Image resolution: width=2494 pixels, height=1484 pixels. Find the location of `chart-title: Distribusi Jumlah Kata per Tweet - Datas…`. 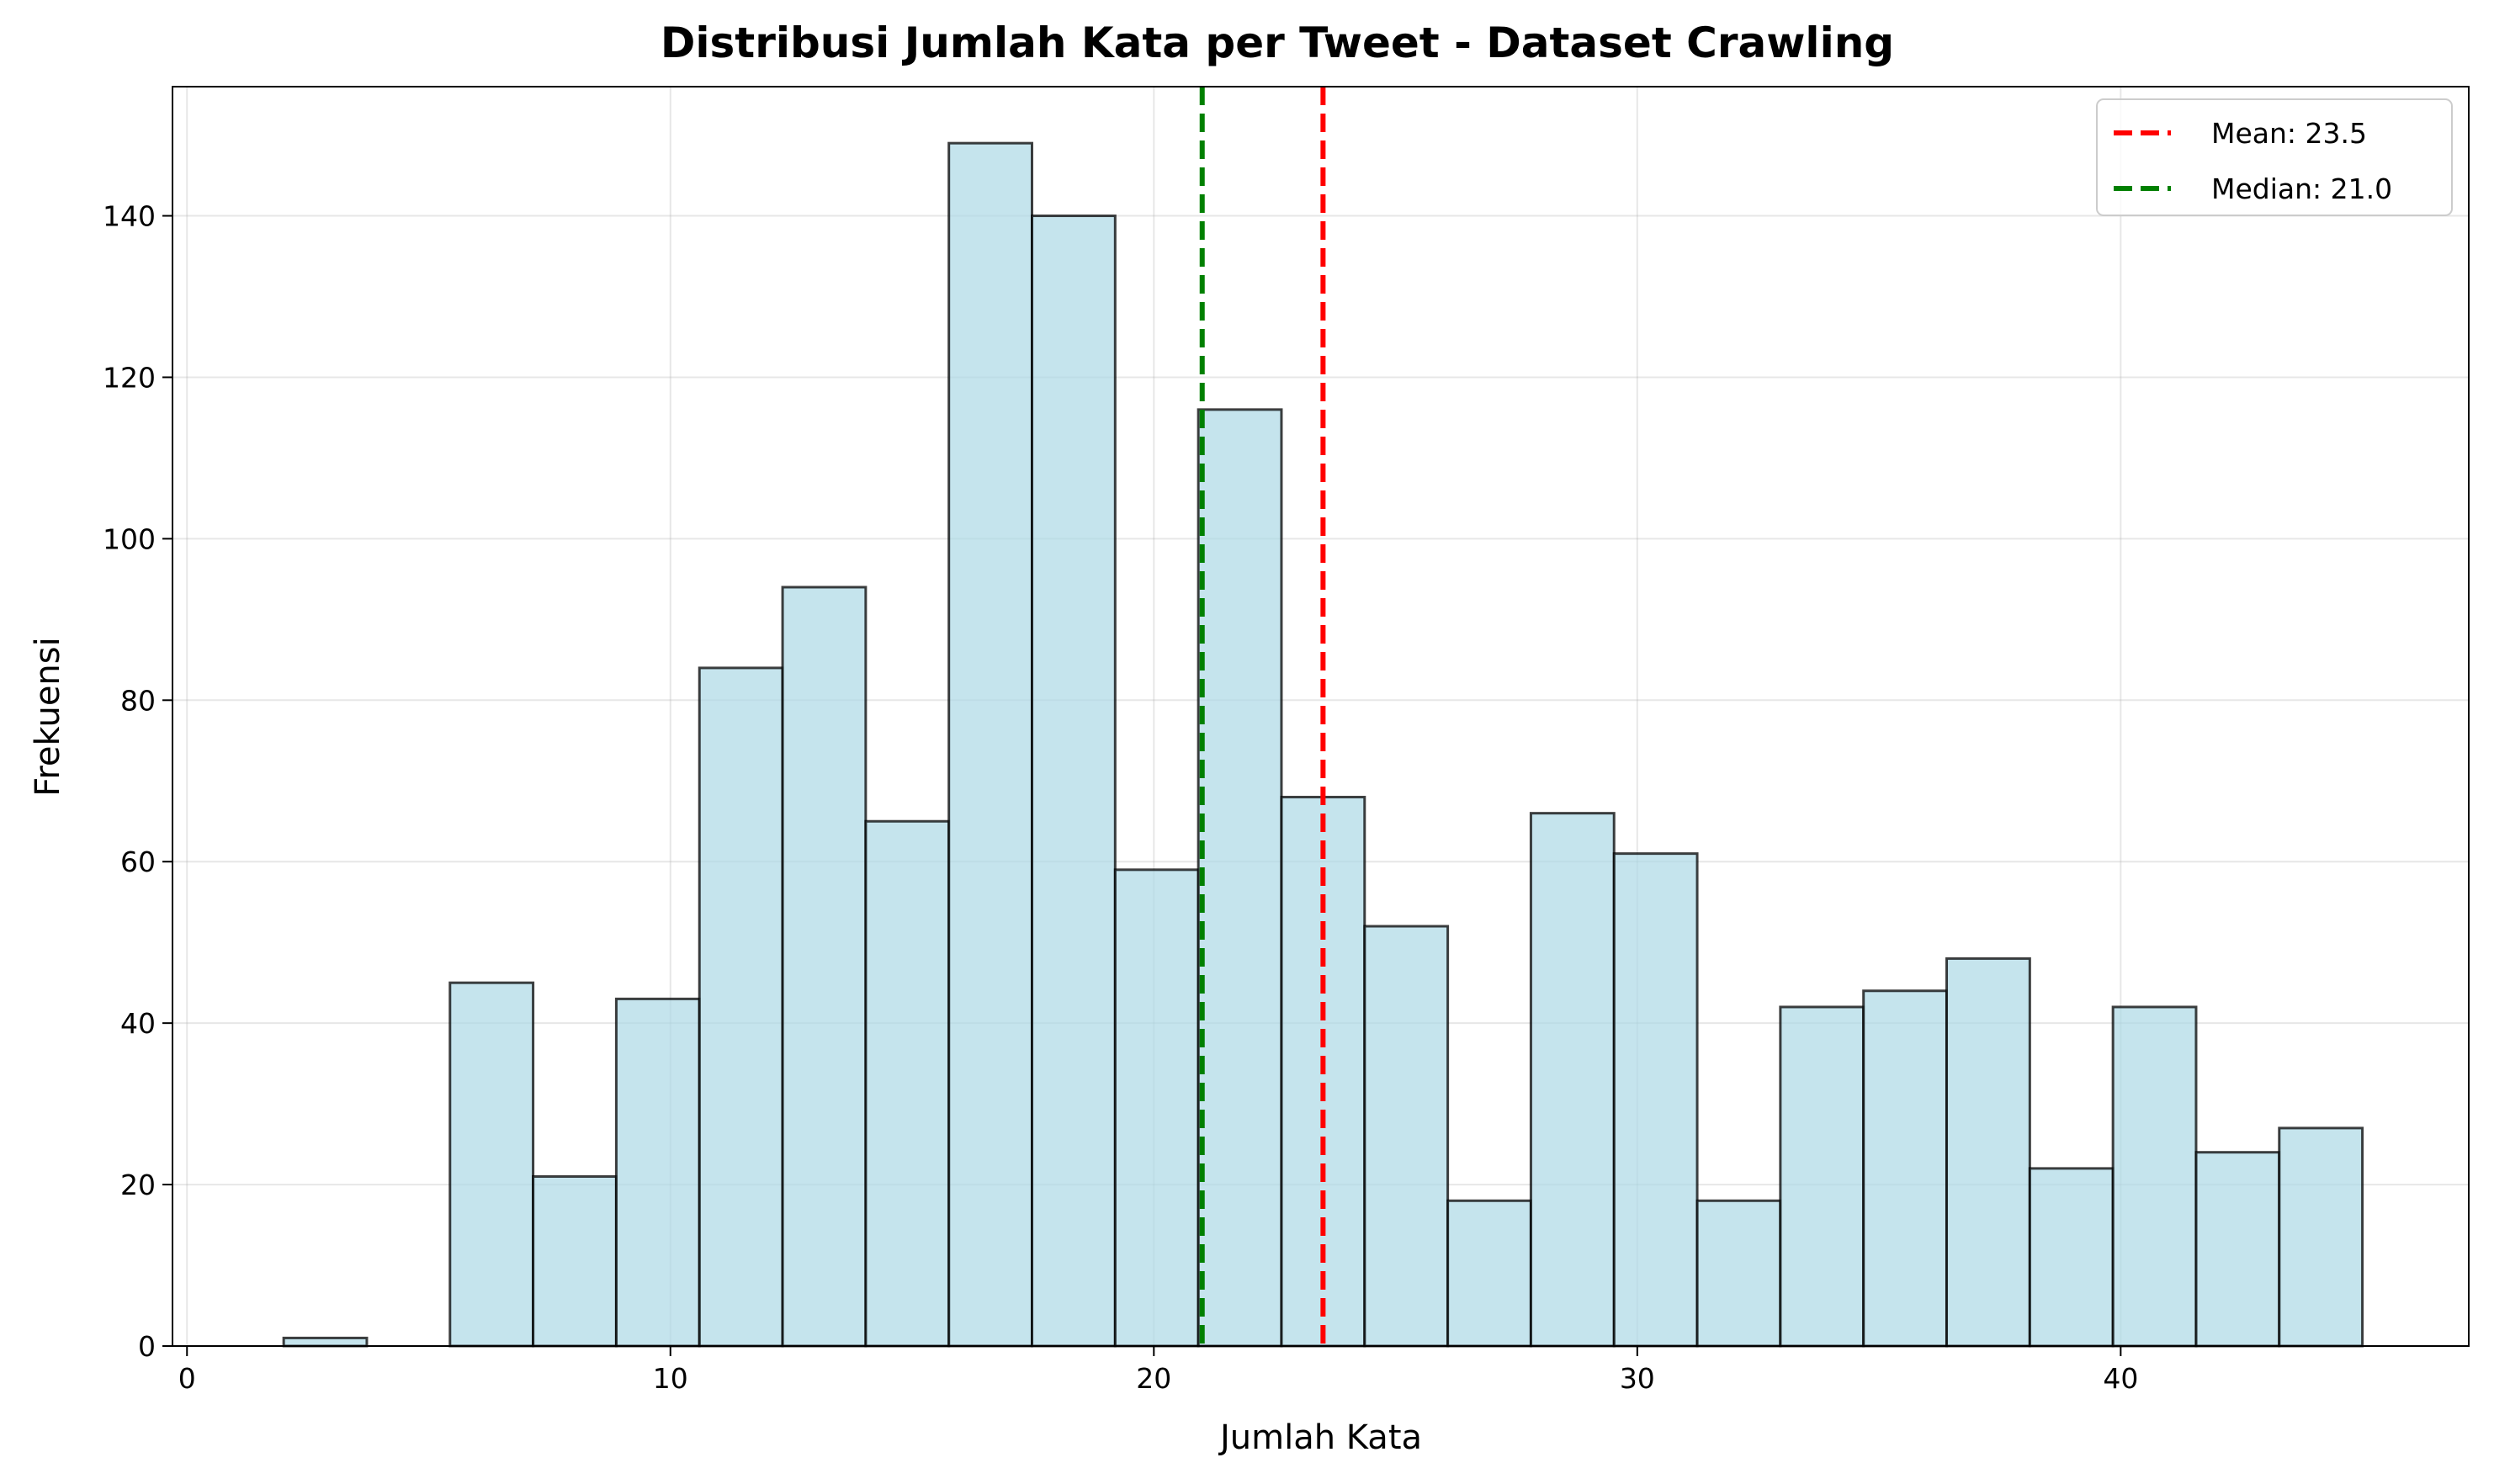

chart-title: Distribusi Jumlah Kata per Tweet - Datas… is located at coordinates (1277, 43).